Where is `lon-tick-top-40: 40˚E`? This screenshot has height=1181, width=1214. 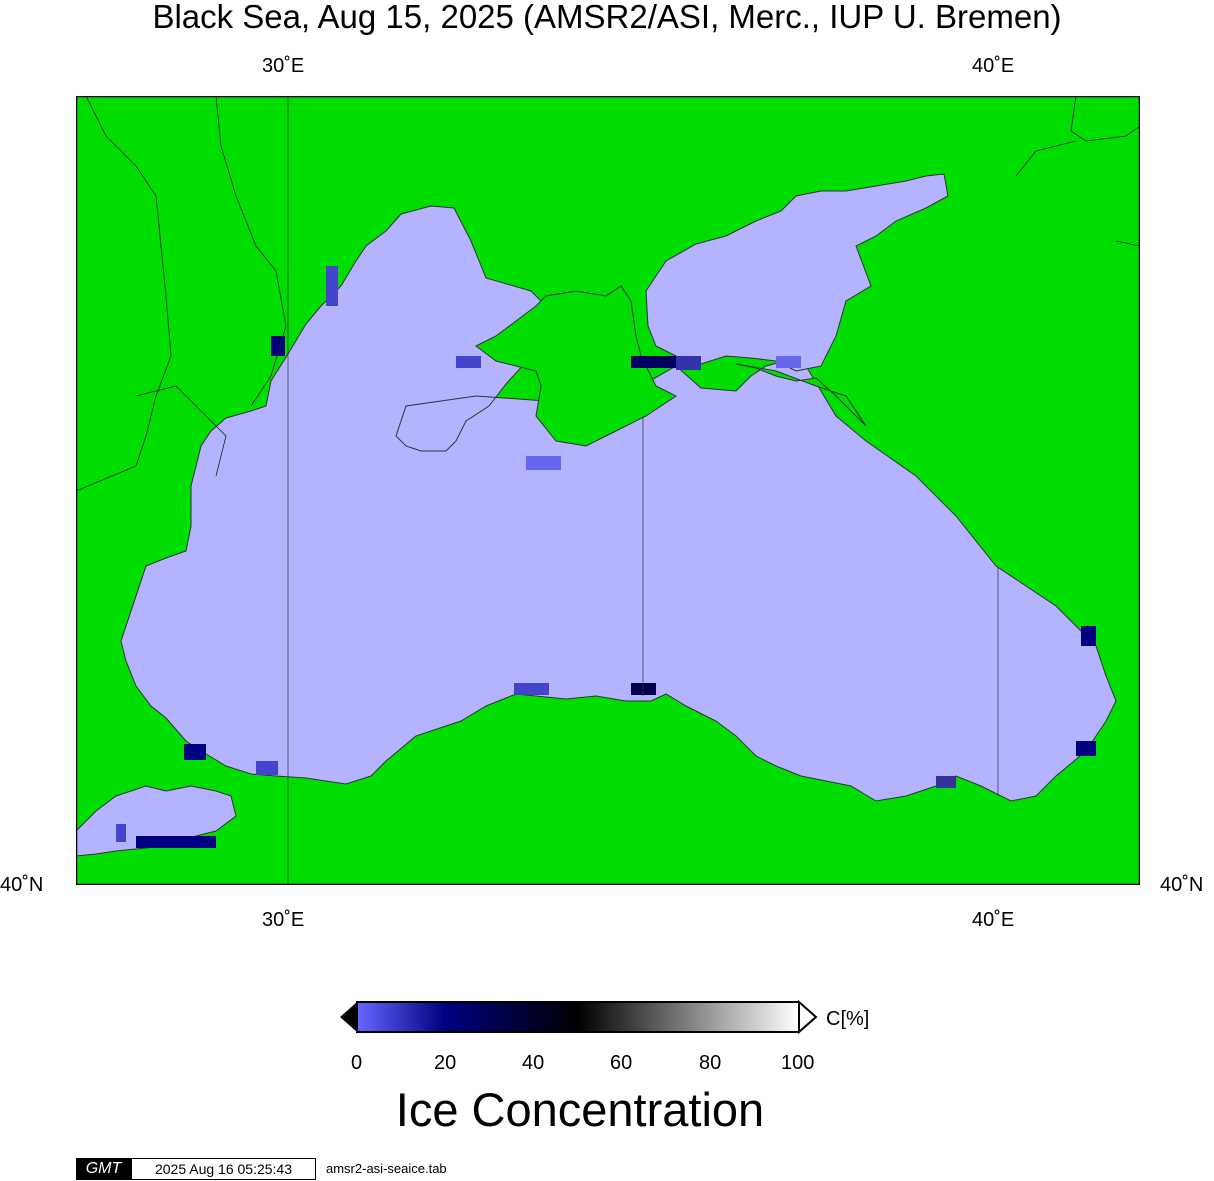
lon-tick-top-40: 40˚E is located at coordinates (993, 66).